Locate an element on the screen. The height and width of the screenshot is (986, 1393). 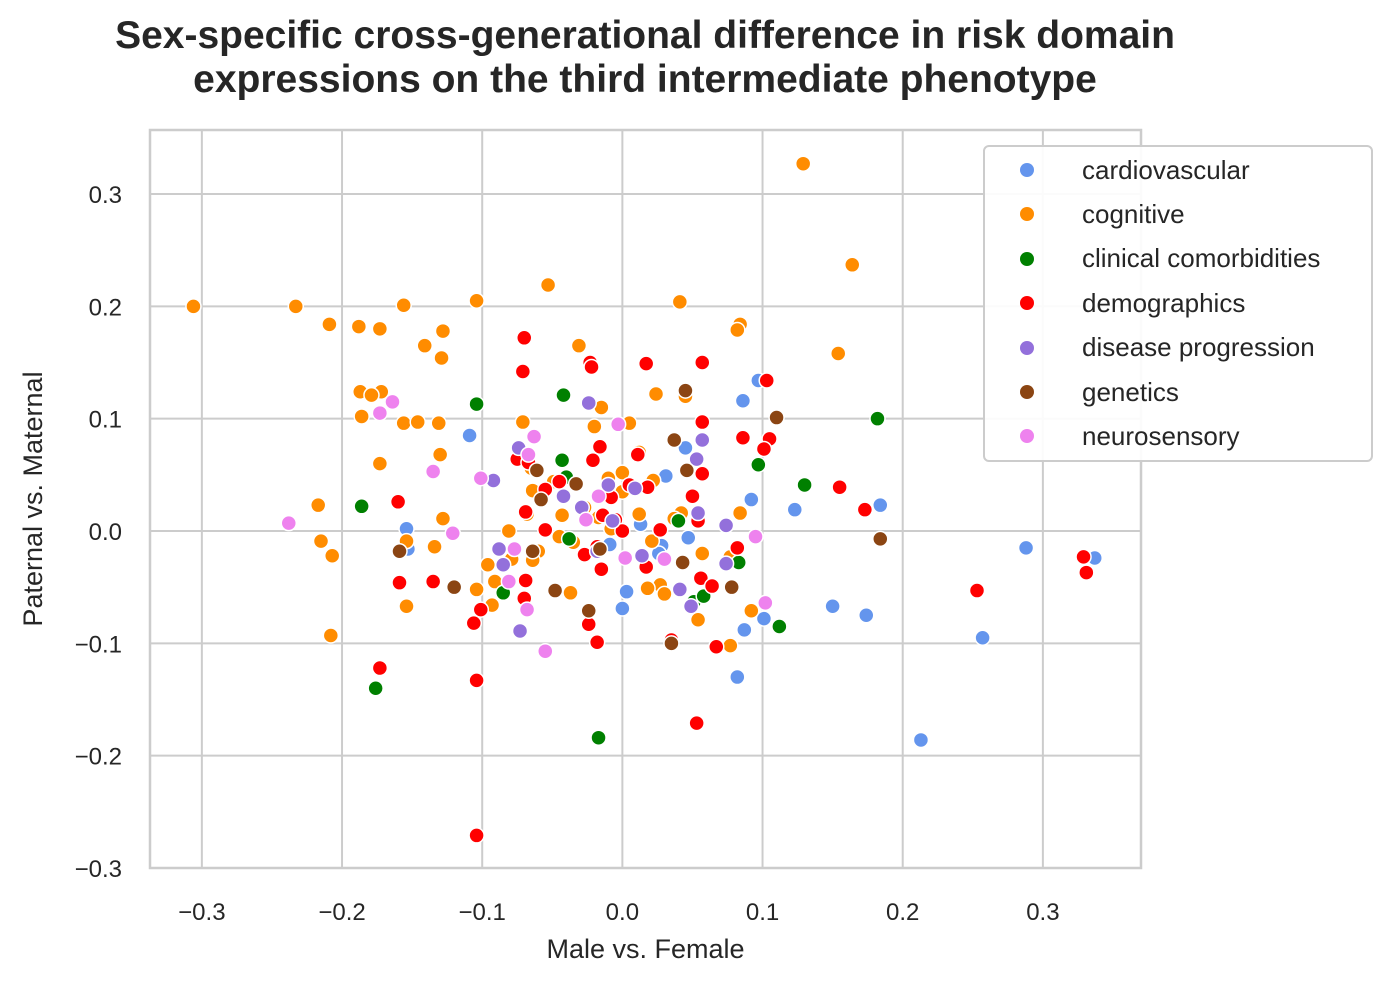
legend-label: cardiovascular is located at coordinates (1166, 169).